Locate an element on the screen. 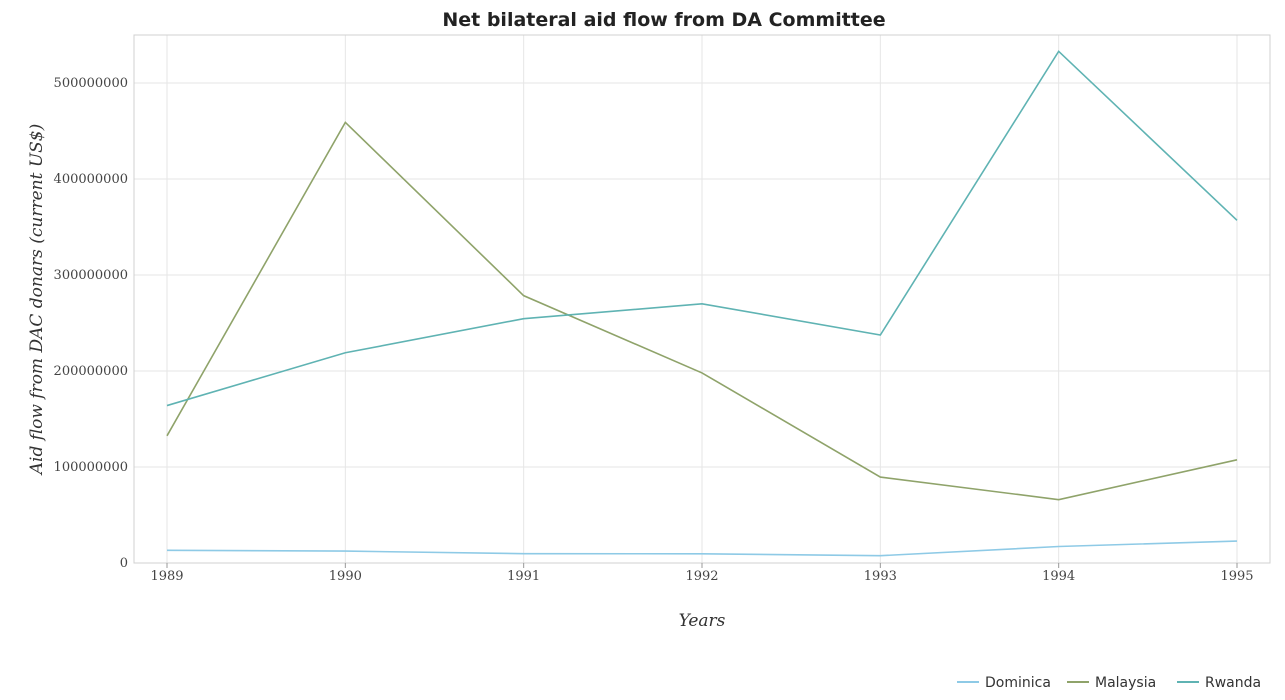 This screenshot has height=700, width=1285. x-tick-label: 1989 is located at coordinates (166, 576).